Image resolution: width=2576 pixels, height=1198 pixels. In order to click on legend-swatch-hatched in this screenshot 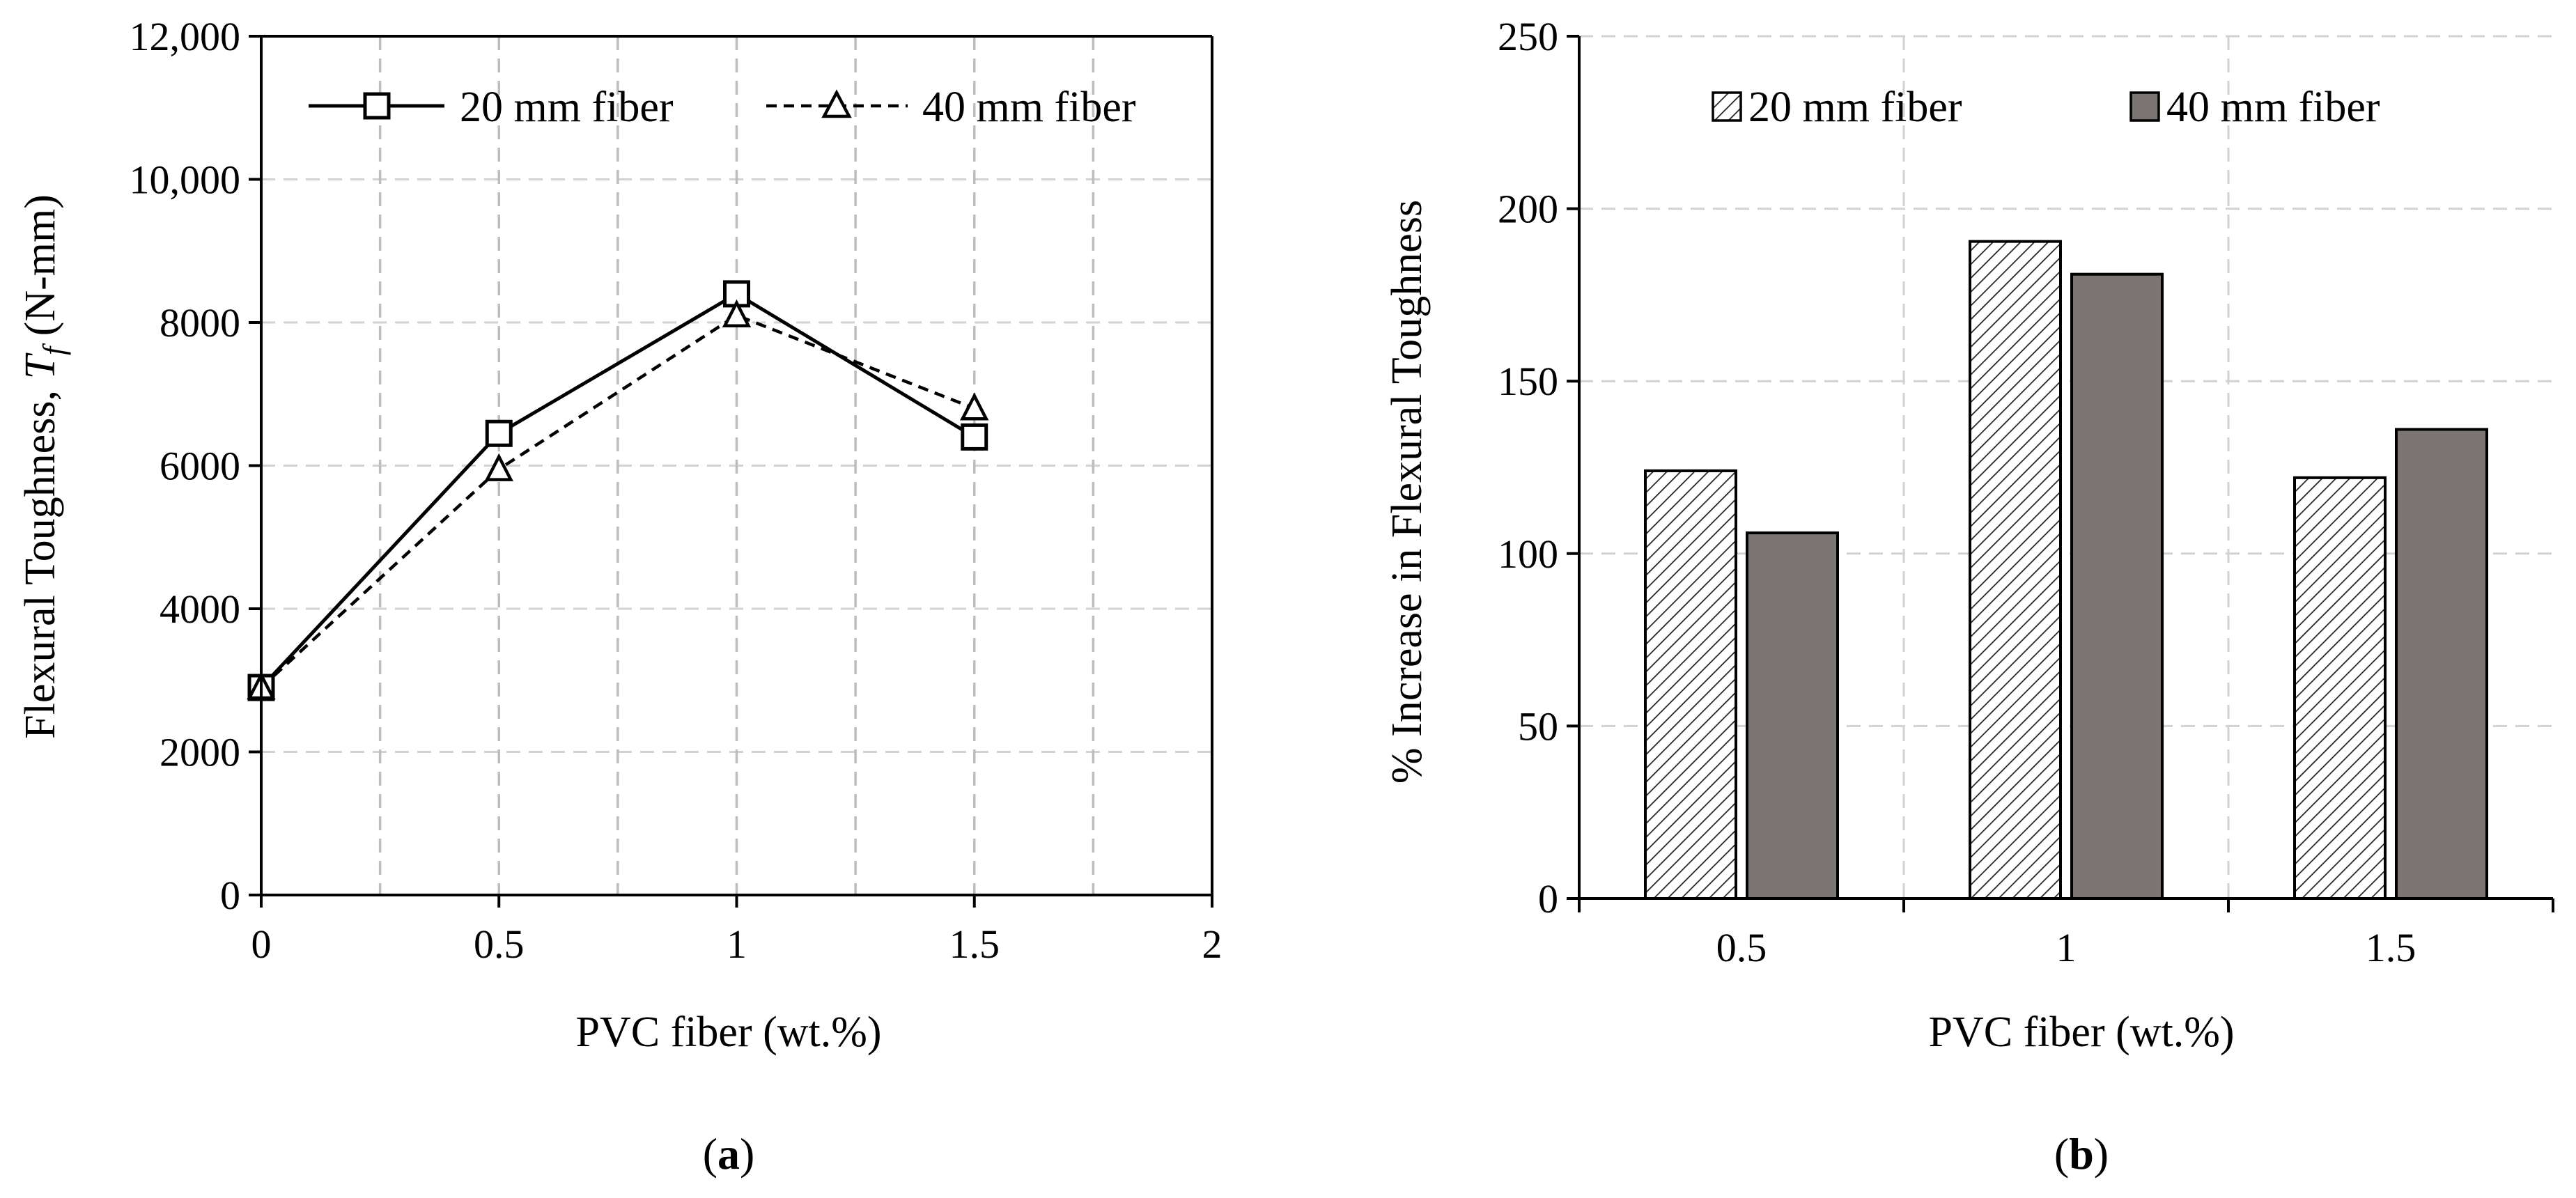, I will do `click(1727, 106)`.